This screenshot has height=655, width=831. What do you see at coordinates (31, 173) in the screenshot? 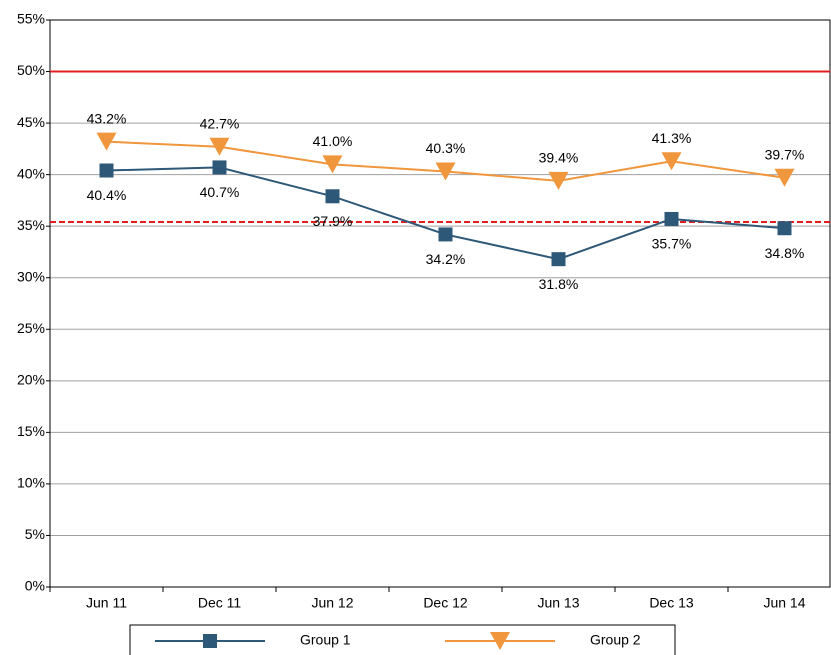
I see `y-tick-label: 40%` at bounding box center [31, 173].